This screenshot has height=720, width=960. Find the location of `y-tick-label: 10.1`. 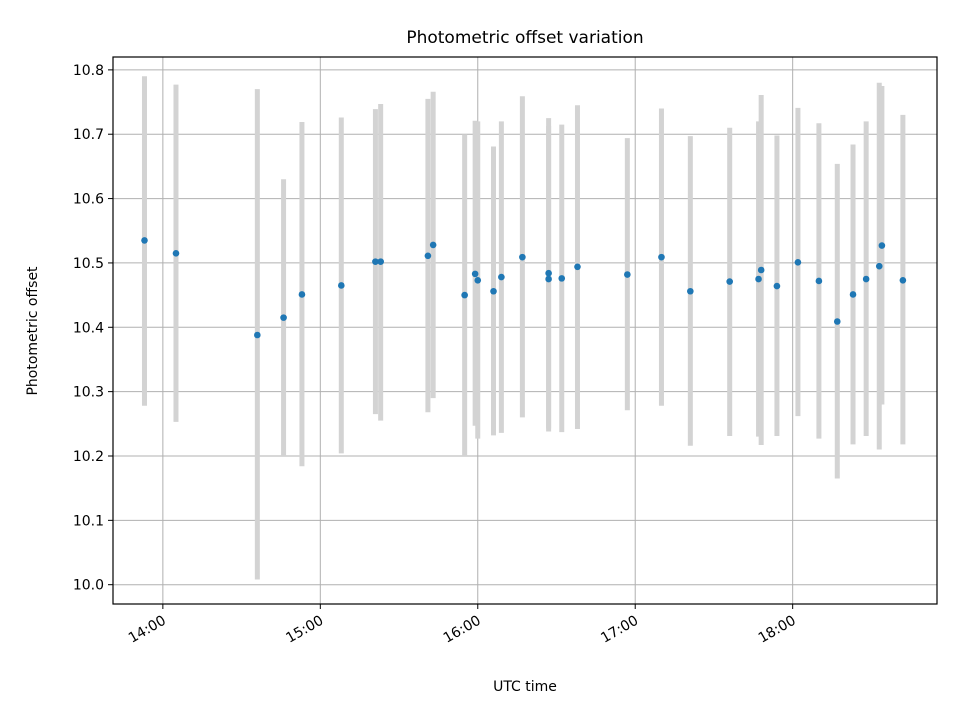

y-tick-label: 10.1 is located at coordinates (88, 521).